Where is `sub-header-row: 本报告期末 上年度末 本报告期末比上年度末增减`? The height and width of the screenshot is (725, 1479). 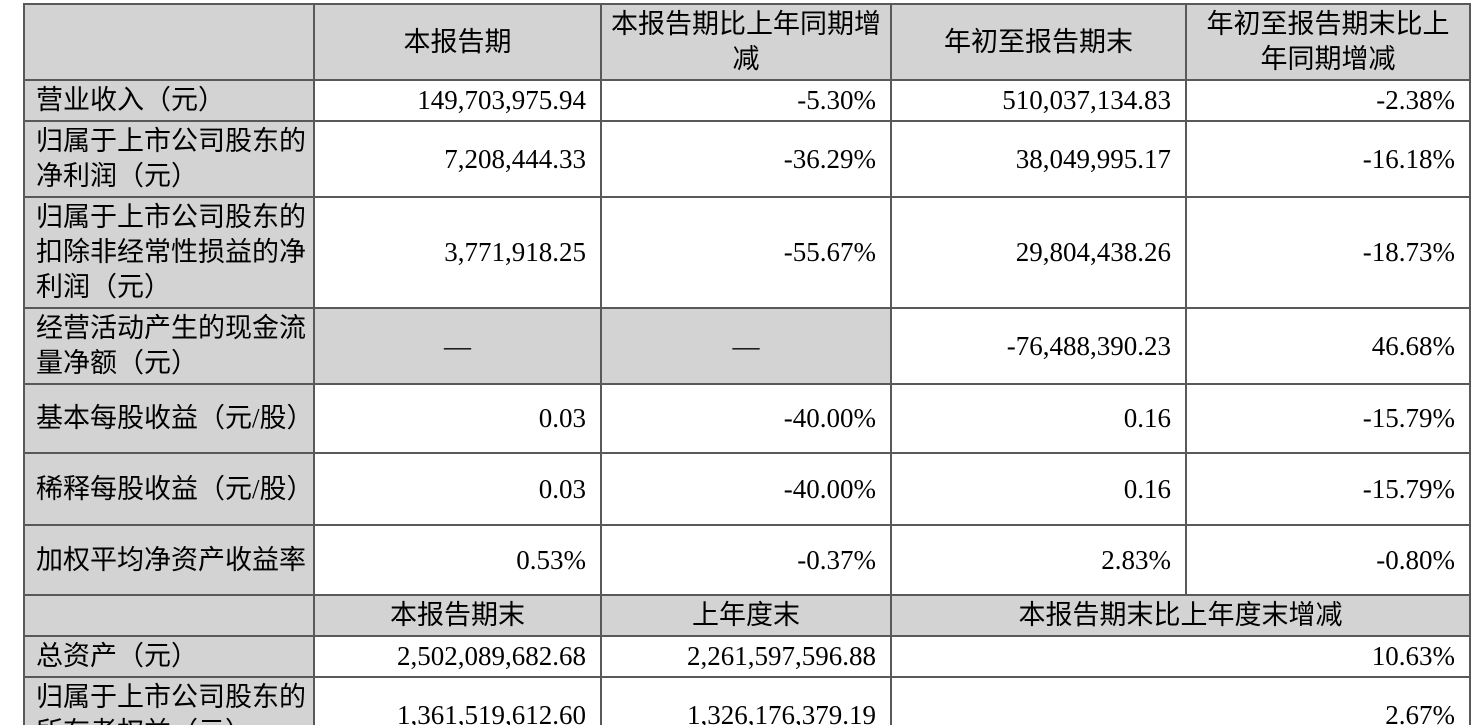 sub-header-row: 本报告期末 上年度末 本报告期末比上年度末增减 is located at coordinates (747, 615).